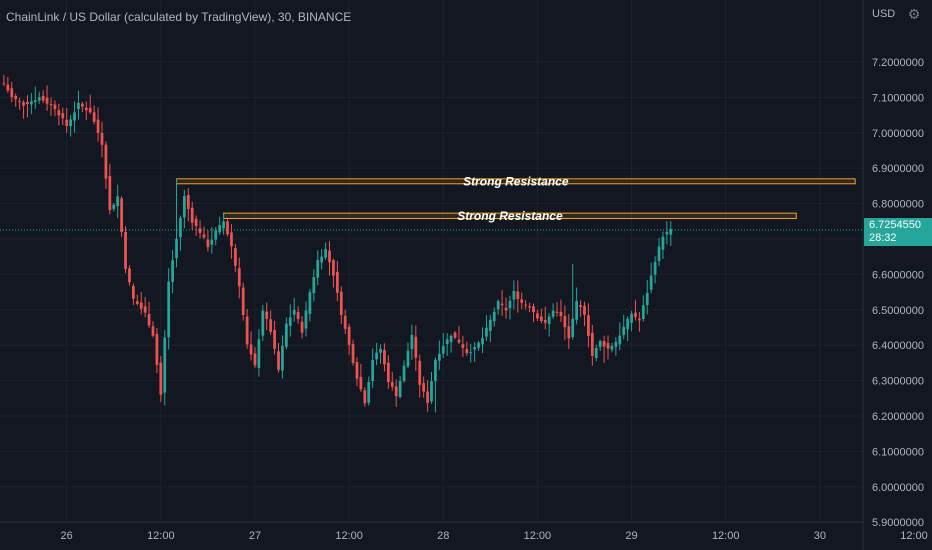 This screenshot has width=932, height=550. Describe the element at coordinates (898, 169) in the screenshot. I see `price-tick-label: 6.9000000` at that location.